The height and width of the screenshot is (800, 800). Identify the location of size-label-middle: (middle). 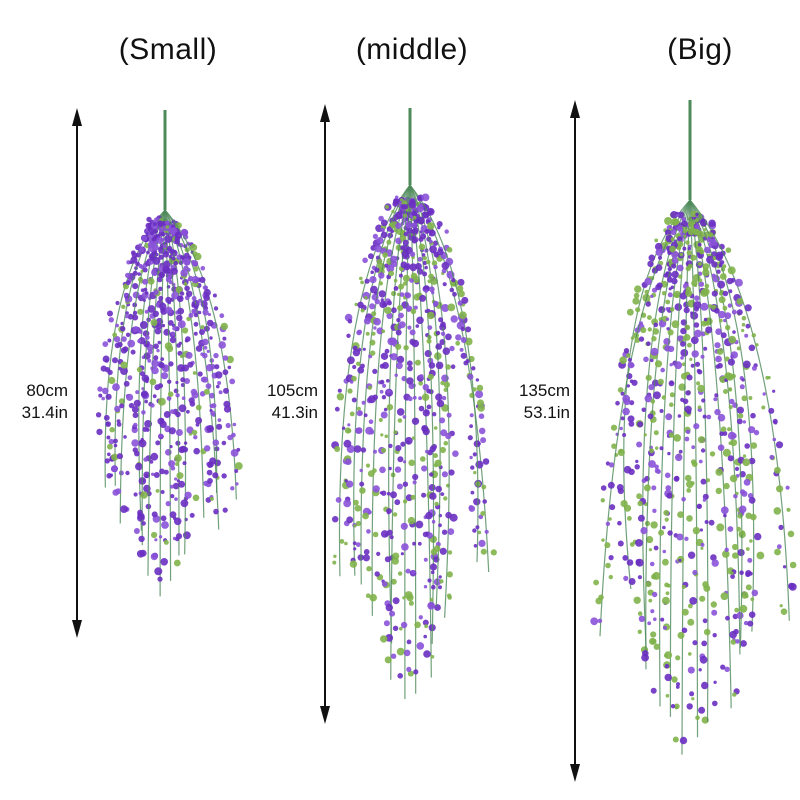
(412, 49).